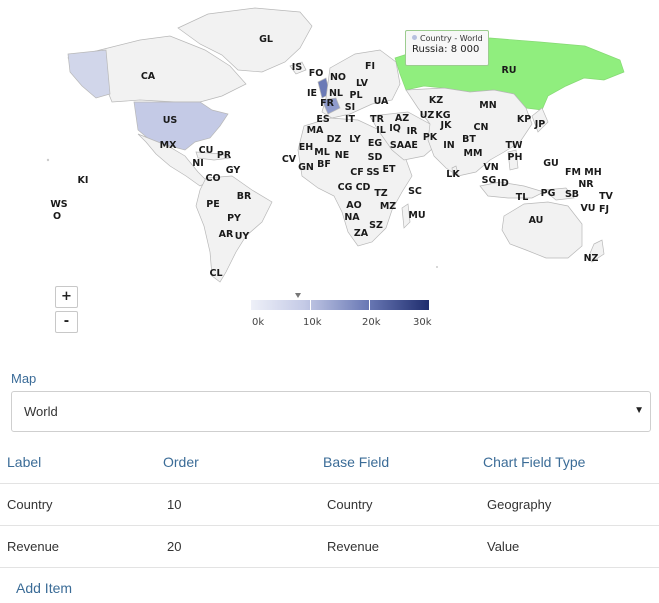 This screenshot has width=659, height=603. Describe the element at coordinates (234, 218) in the screenshot. I see `country-label-py: PY` at that location.